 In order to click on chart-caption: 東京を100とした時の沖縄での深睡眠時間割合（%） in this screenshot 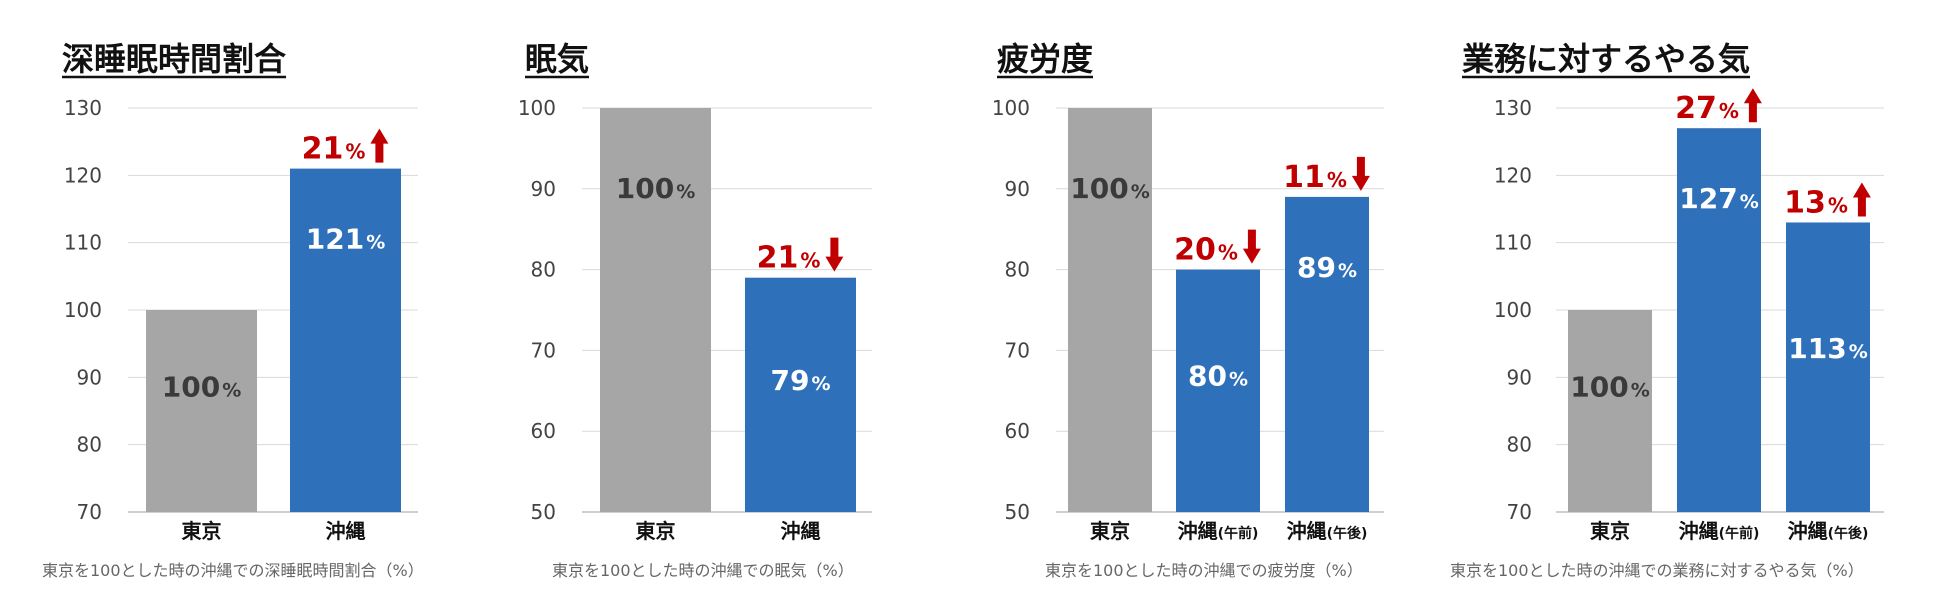, I will do `click(233, 570)`.